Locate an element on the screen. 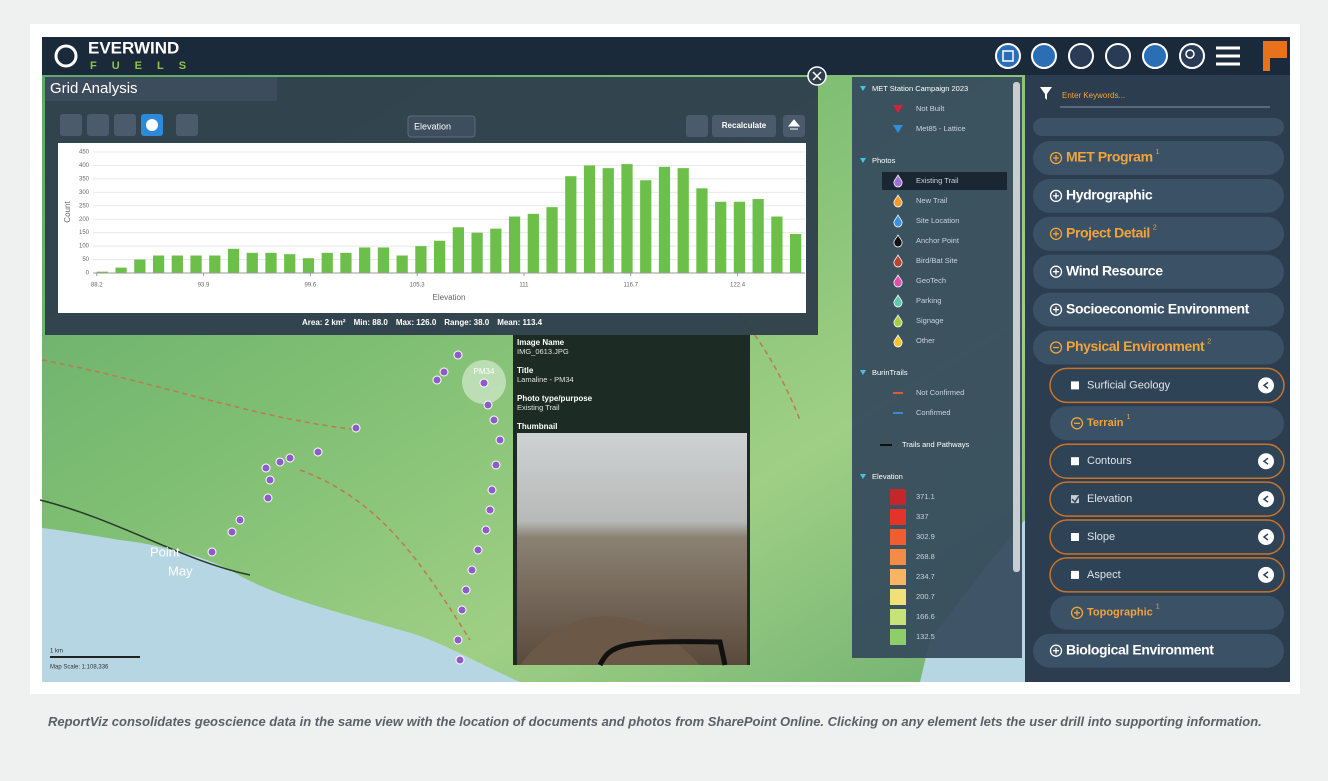  legend-symbol is located at coordinates (898, 181).